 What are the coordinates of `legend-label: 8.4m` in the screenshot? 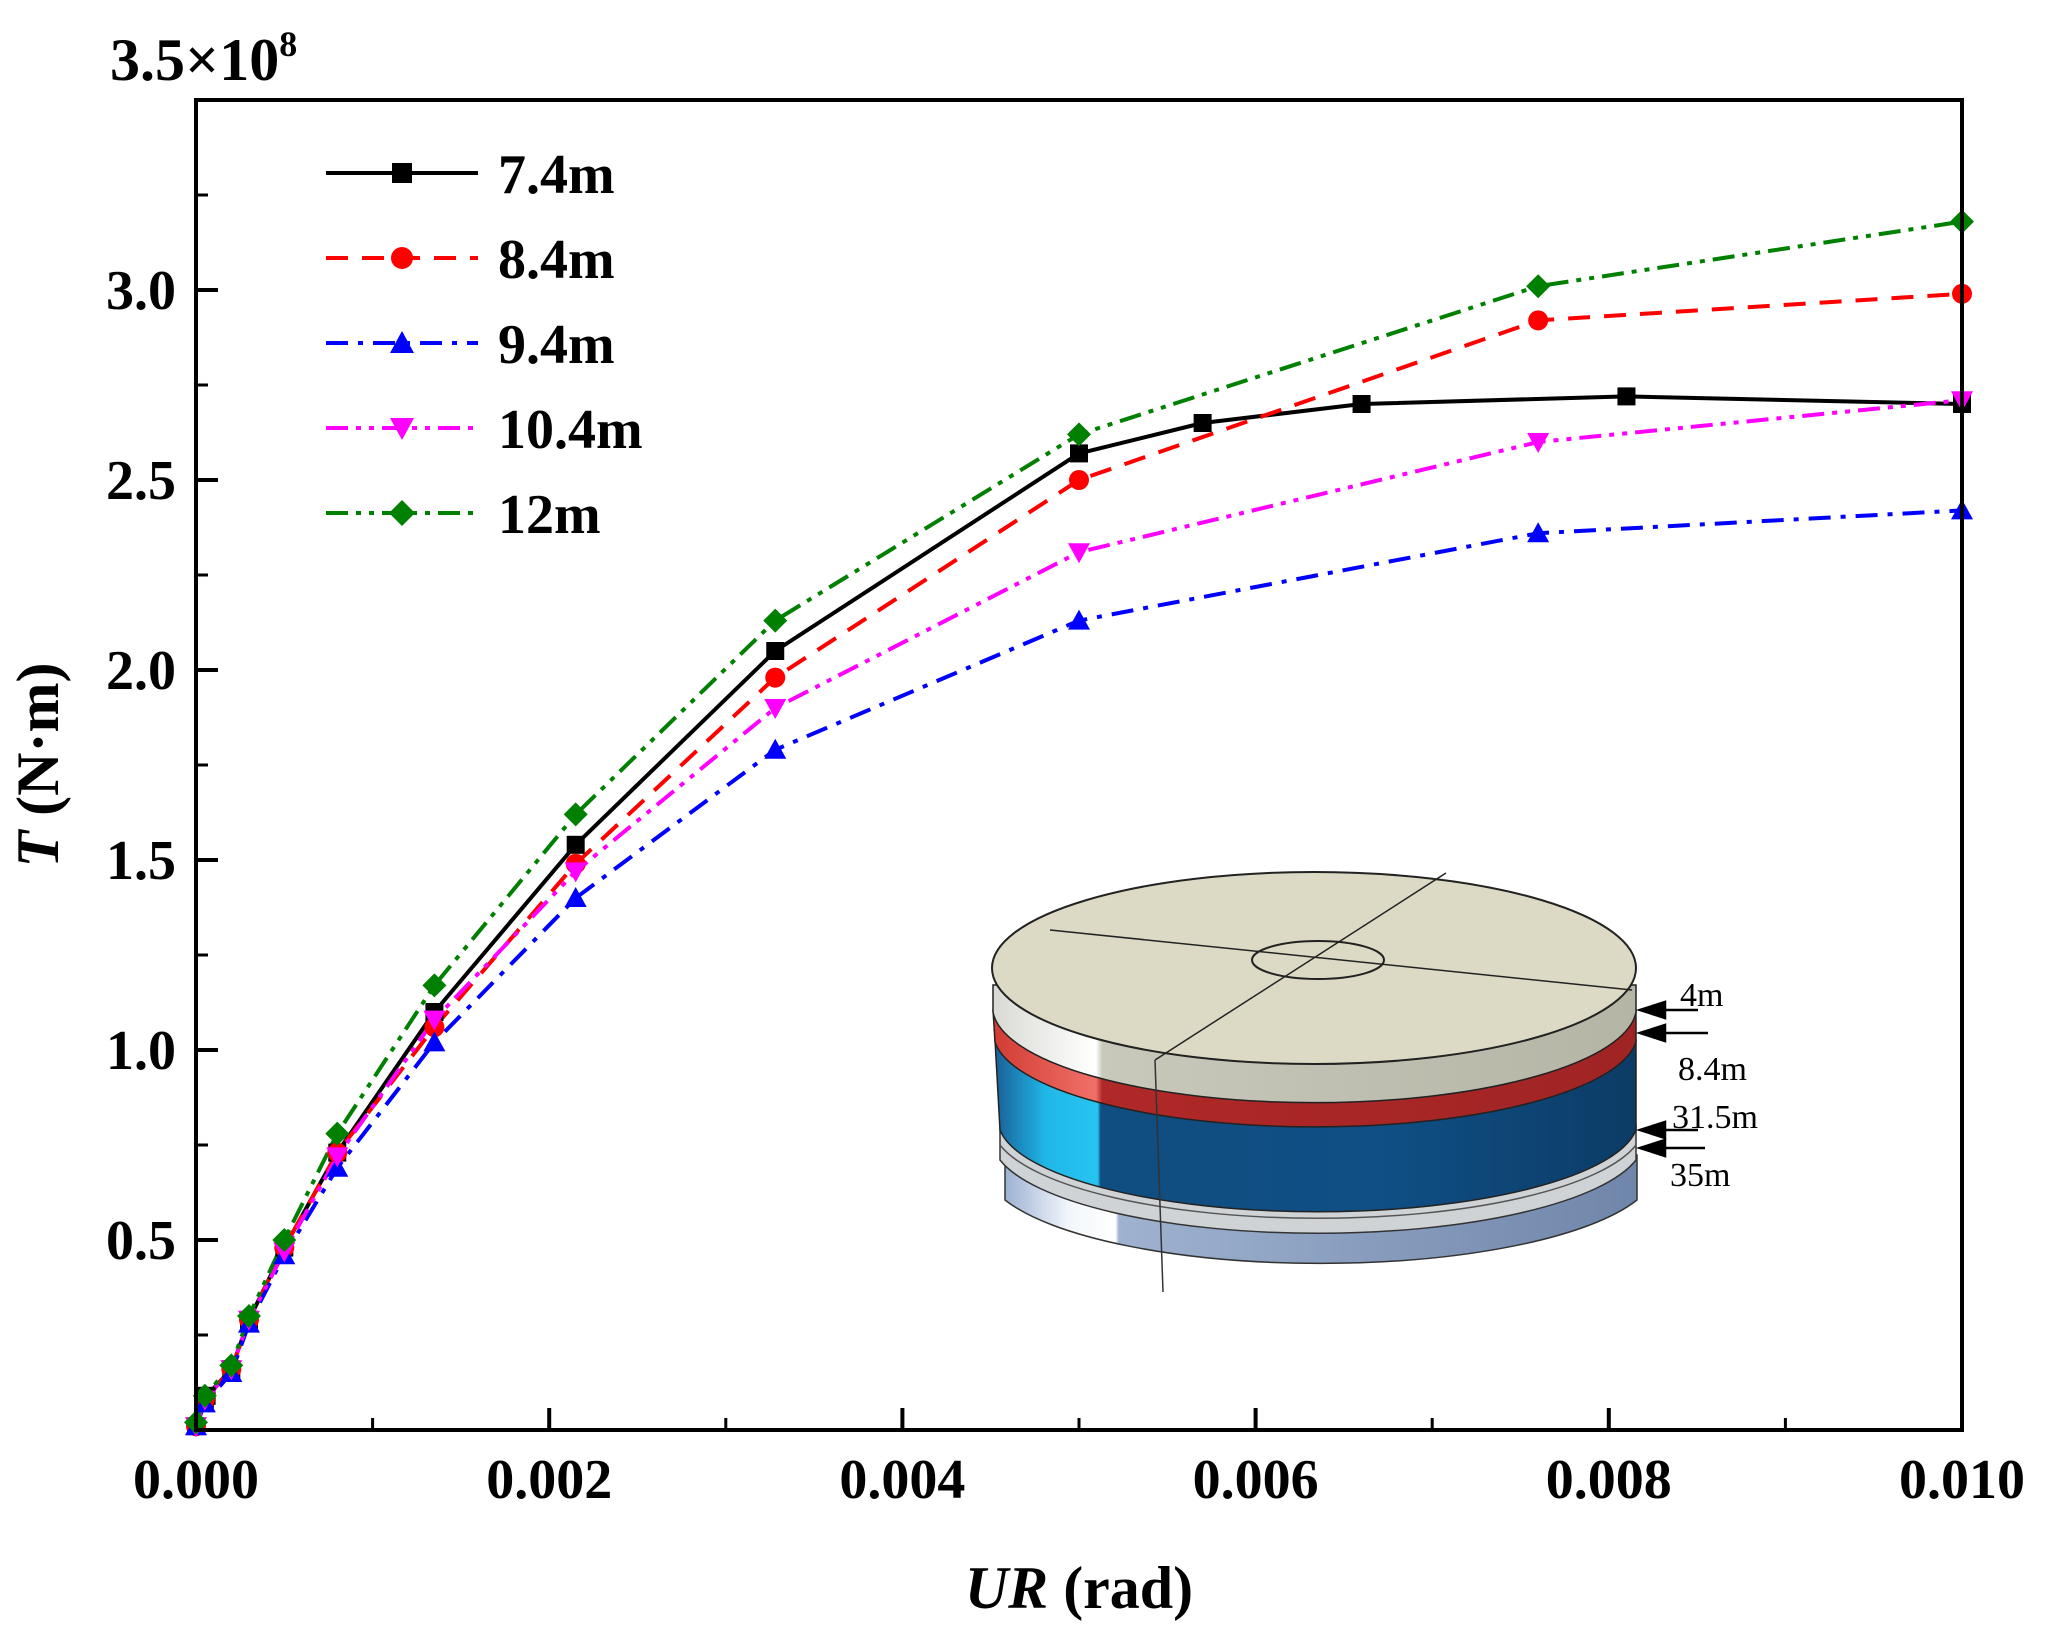 It's located at (556, 260).